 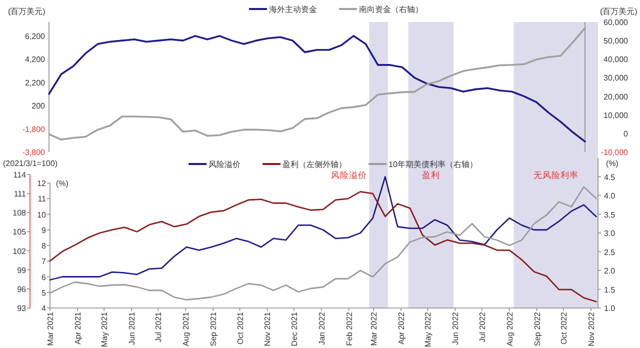 I want to click on x-tick-label: May 2021, so click(x=105, y=329).